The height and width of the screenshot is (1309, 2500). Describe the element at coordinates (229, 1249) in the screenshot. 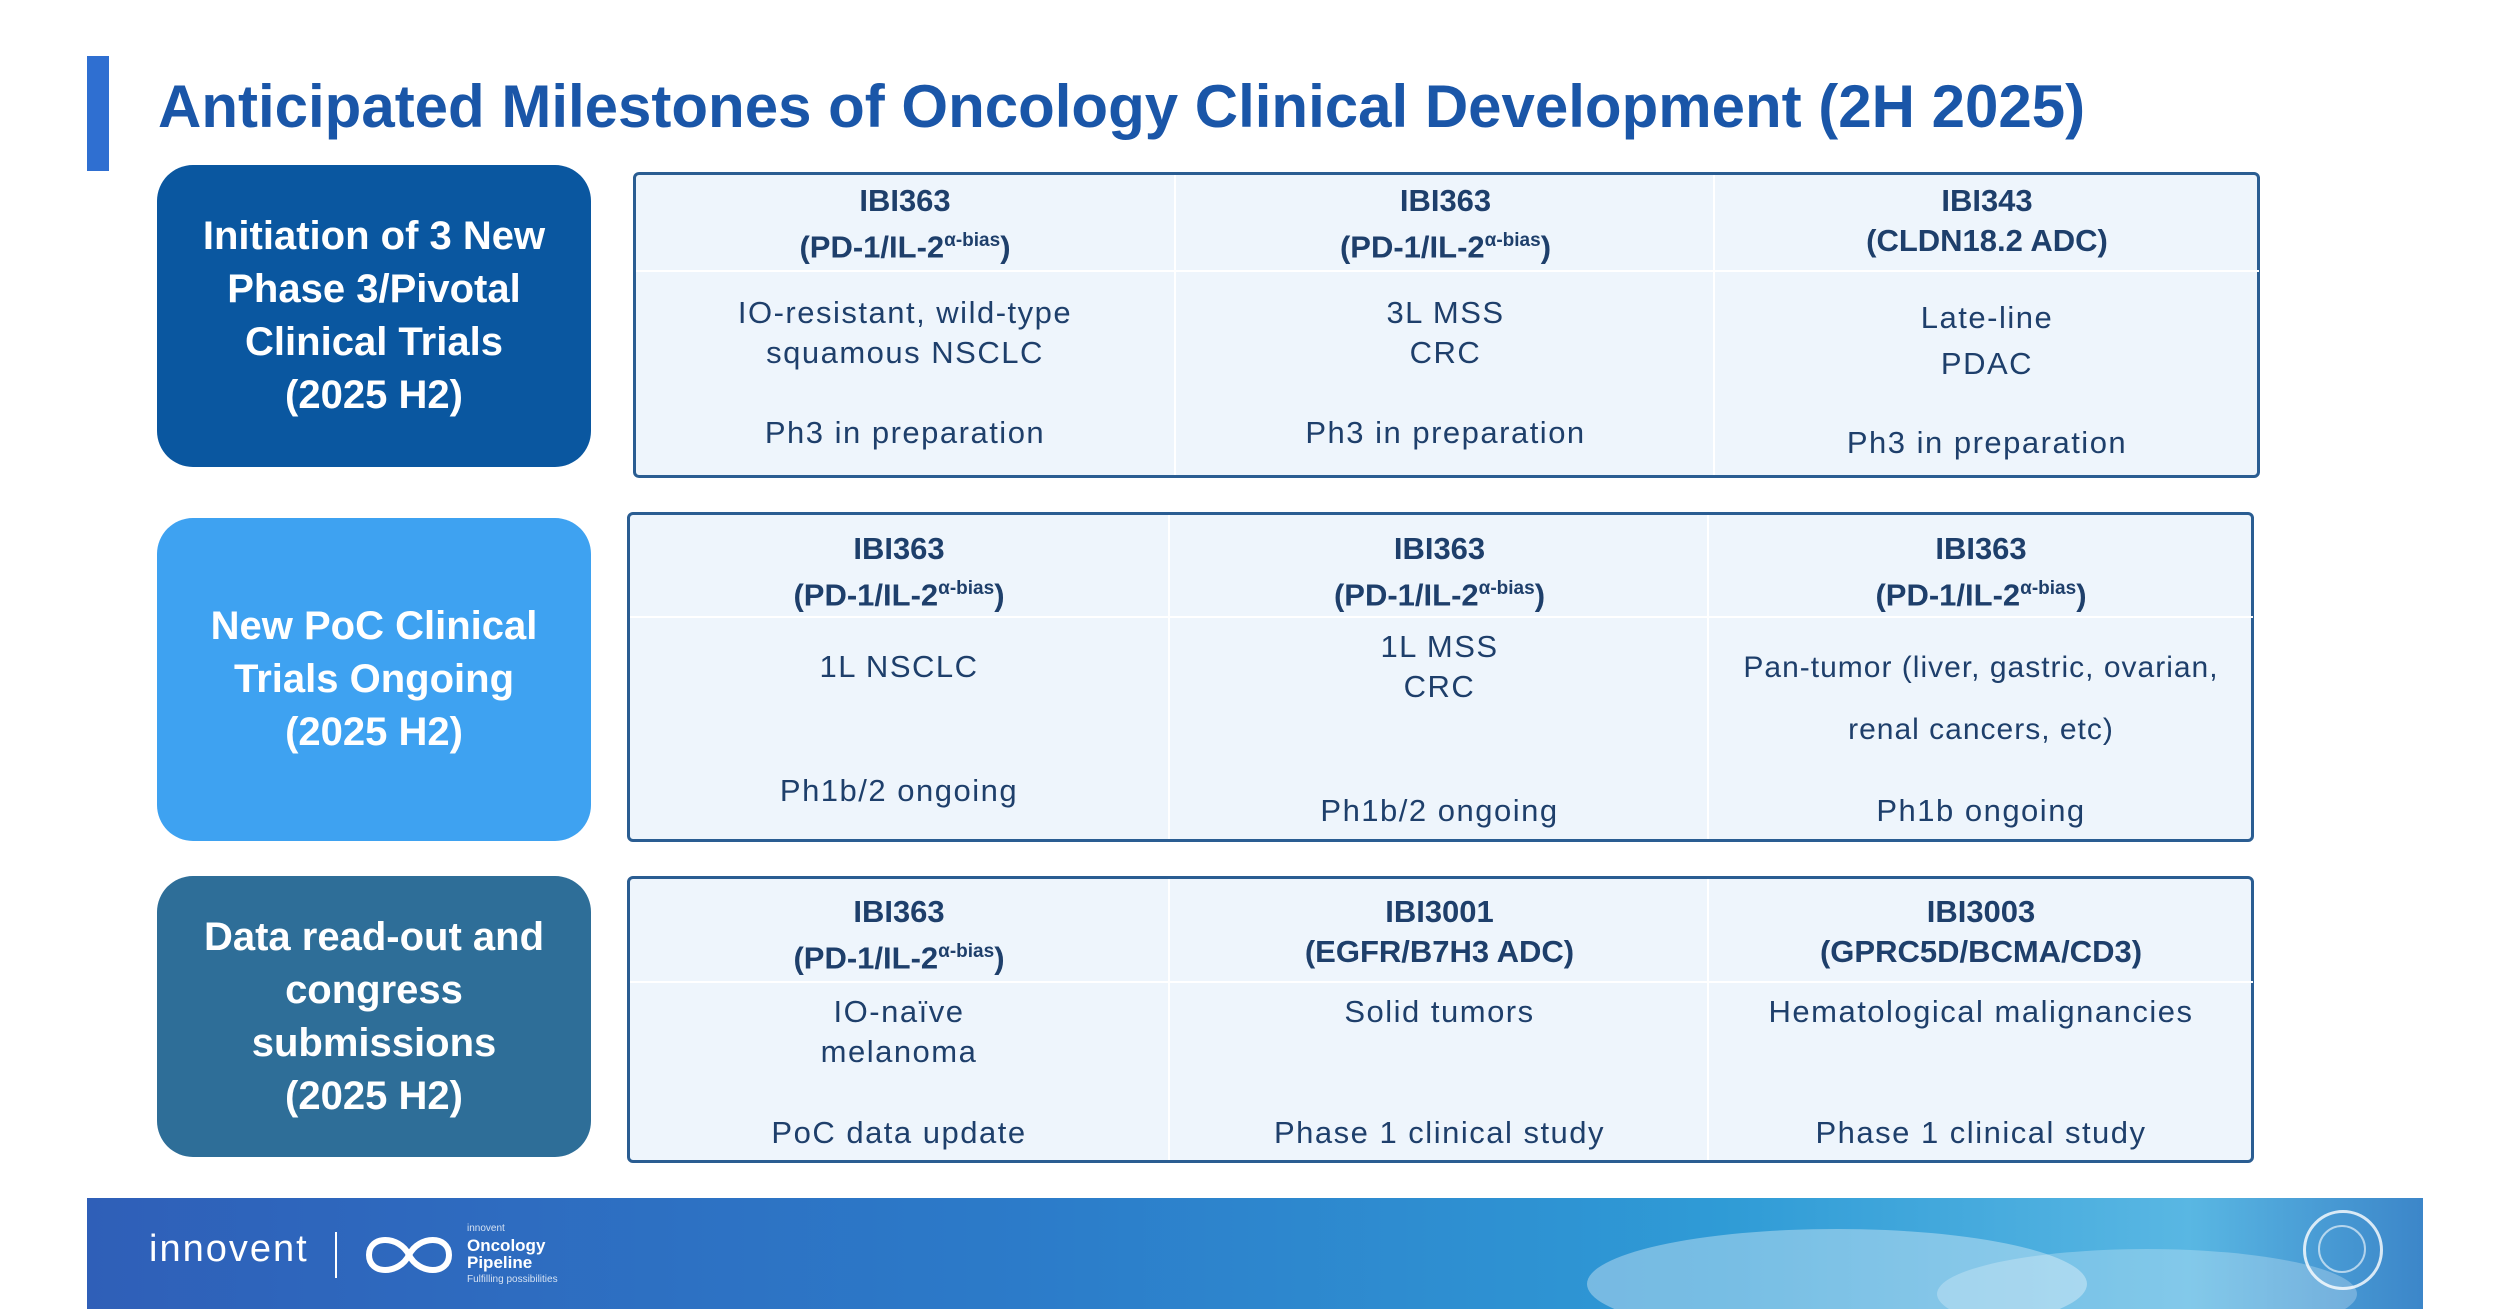

I see `innovent-logo-text: innovent` at that location.